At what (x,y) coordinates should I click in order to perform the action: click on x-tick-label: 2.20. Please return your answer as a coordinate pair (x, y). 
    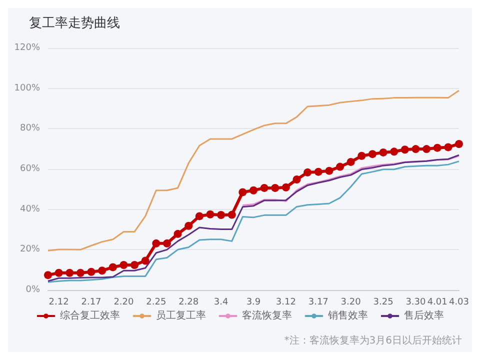
    Looking at the image, I should click on (124, 303).